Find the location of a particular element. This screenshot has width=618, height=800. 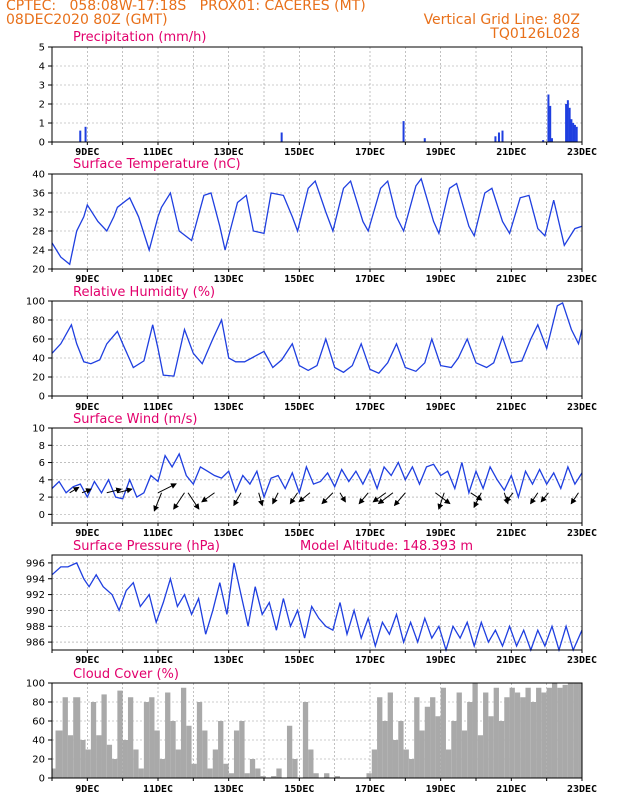

cloud-ytick-label: 80 is located at coordinates (38, 703).